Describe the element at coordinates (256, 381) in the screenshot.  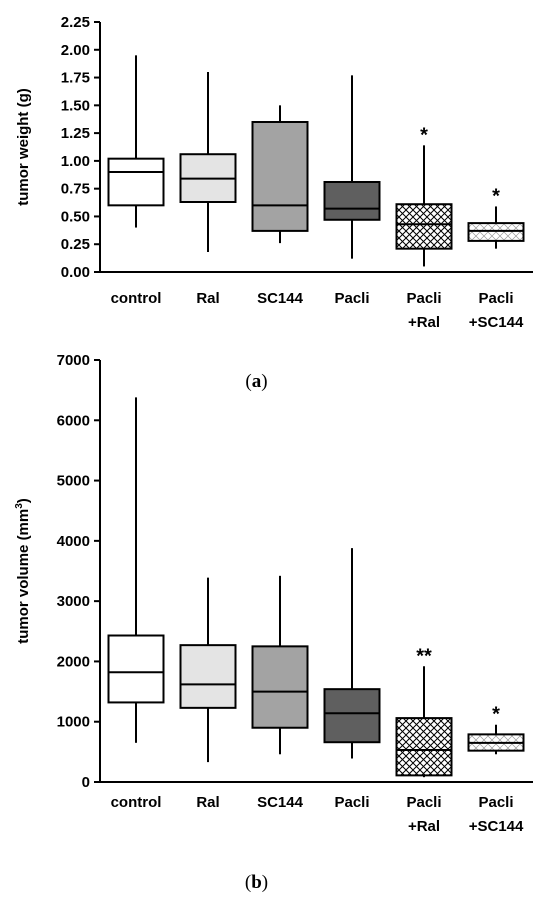
I see `panel-label-a: (a)` at that location.